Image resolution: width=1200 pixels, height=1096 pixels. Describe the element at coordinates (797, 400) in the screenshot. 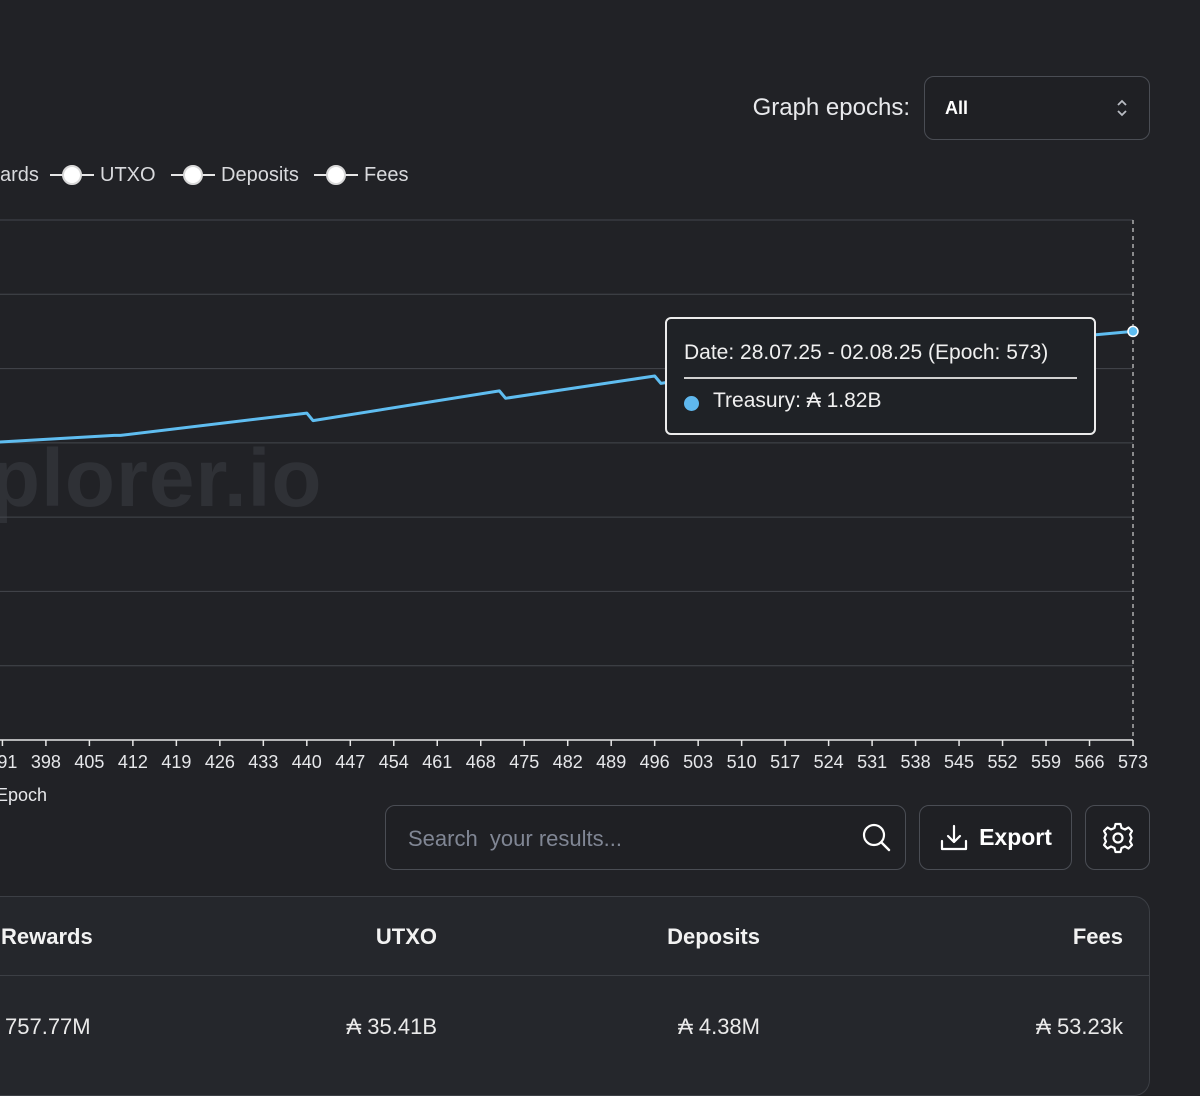

I see `tooltip-value: Treasury: ₳ 1.82B` at that location.